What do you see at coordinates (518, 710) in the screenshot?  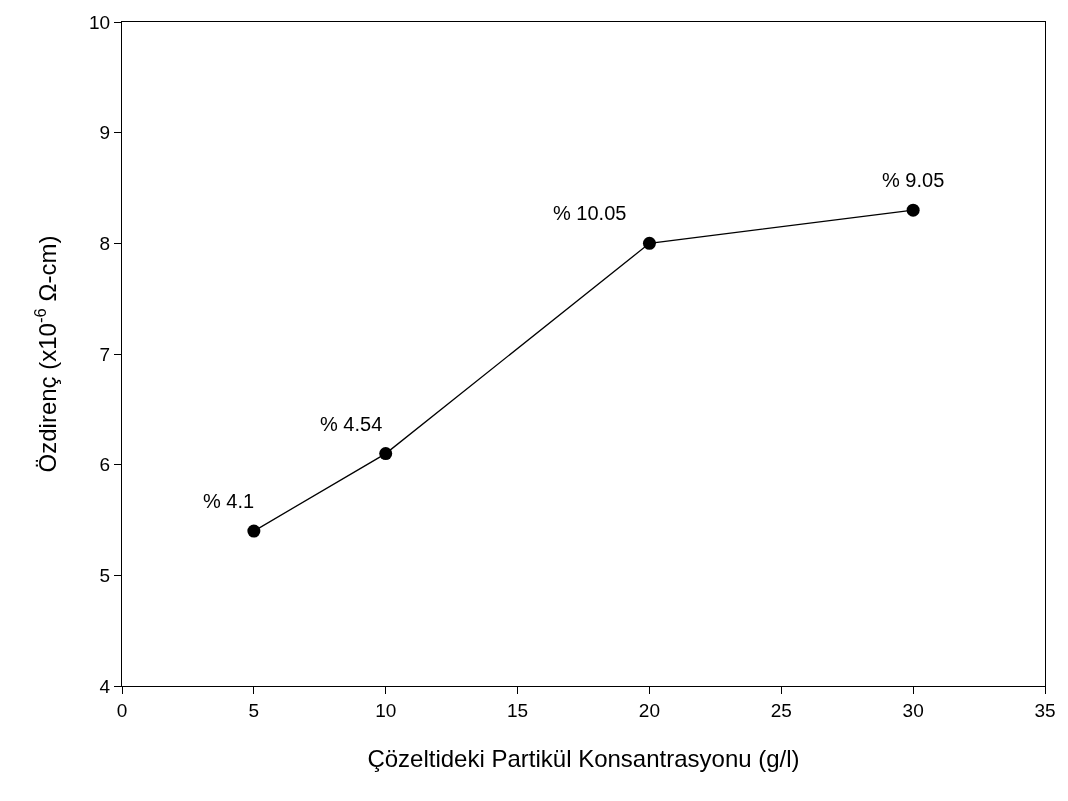 I see `x-tick-label: 15` at bounding box center [518, 710].